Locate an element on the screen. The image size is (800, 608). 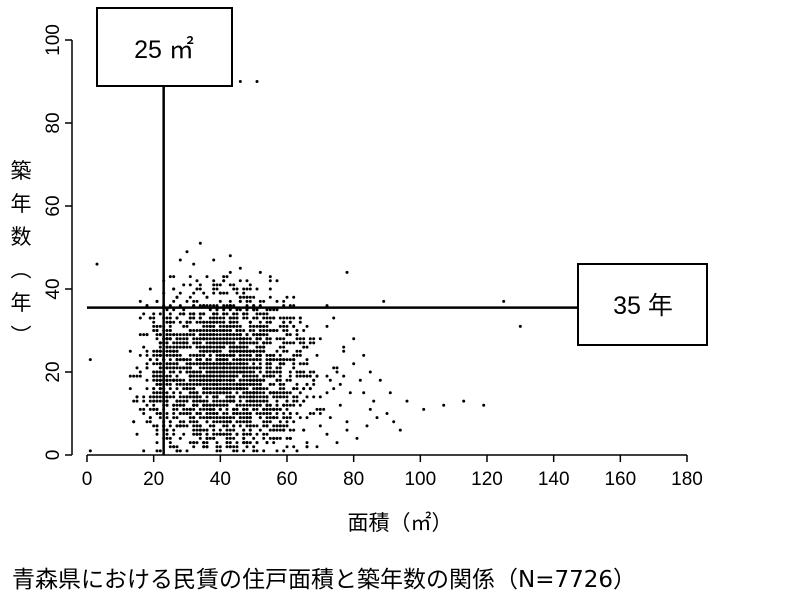
y-tick-label: 0 is located at coordinates (53, 455).